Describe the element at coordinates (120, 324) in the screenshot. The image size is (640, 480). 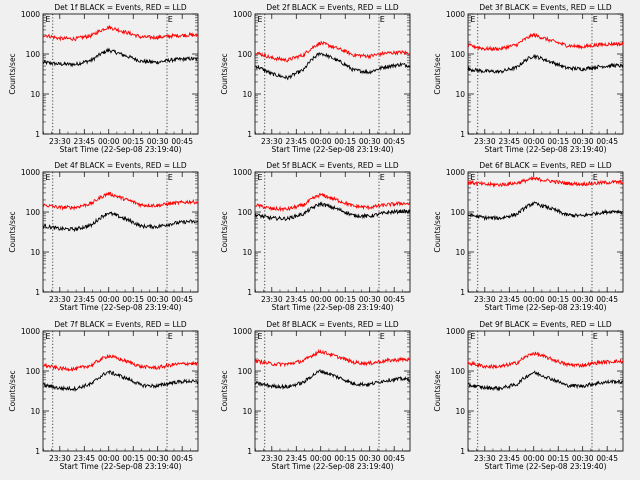
I see `panel-title: Det 7f BLACK = Events, RED = LLD` at that location.